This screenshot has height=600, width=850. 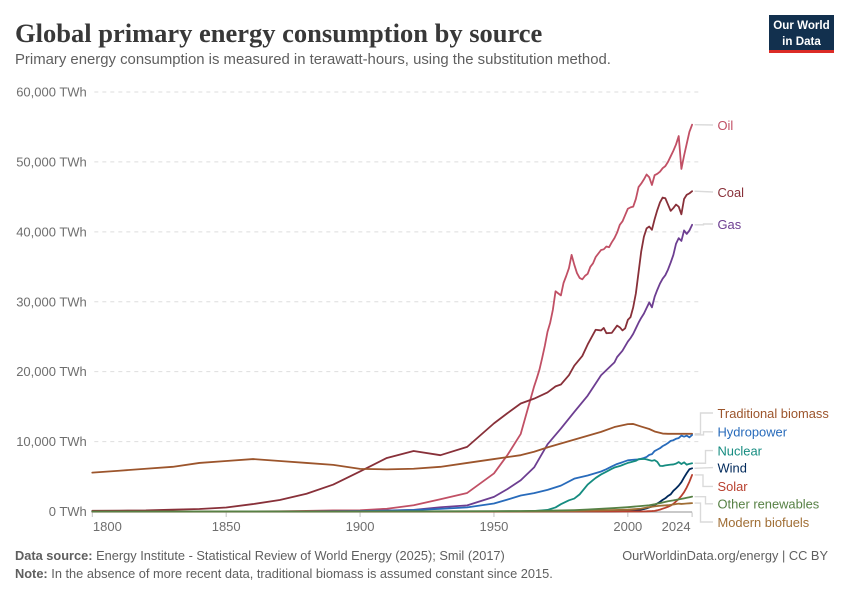 I want to click on y-tick-label: 30,000 TWh, so click(x=51, y=301).